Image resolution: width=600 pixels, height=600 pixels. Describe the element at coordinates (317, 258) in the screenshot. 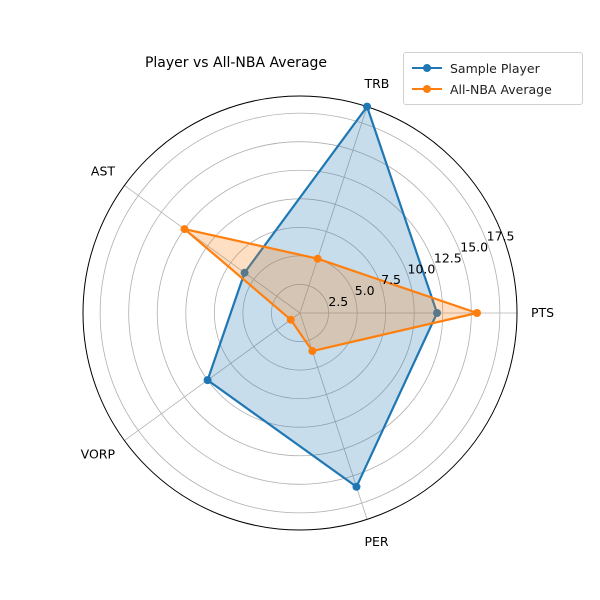

I see `series-2-point-trb` at that location.